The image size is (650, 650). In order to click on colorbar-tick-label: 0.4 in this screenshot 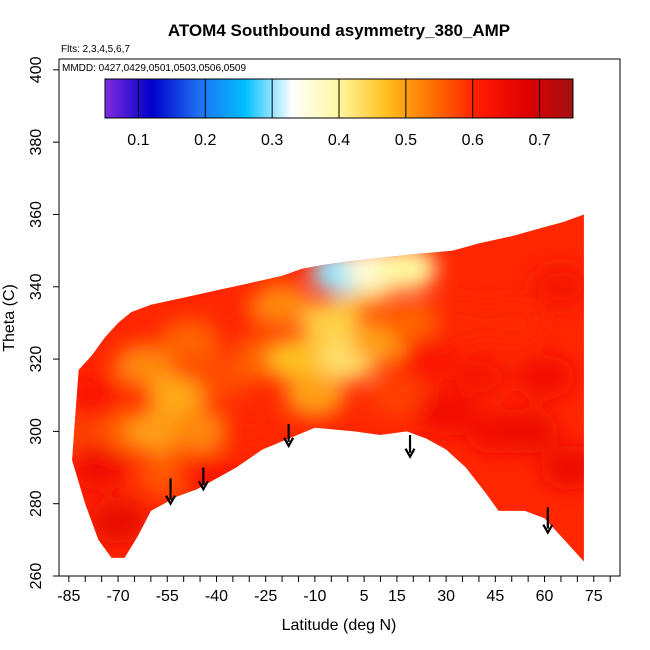, I will do `click(339, 140)`.